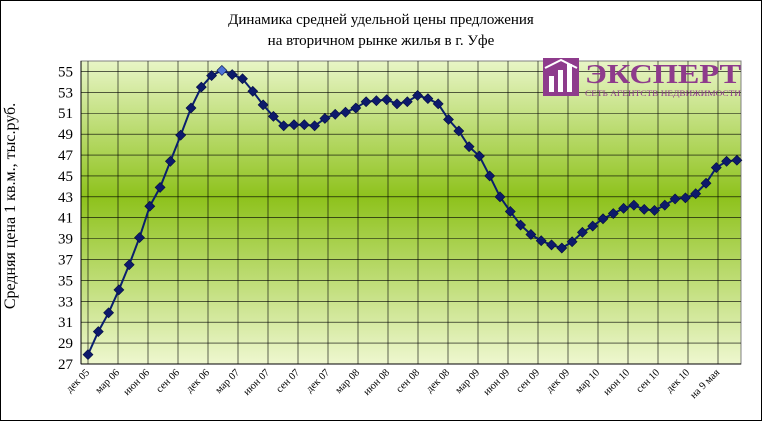 The width and height of the screenshot is (762, 421). I want to click on x-tick-label: июн 08, so click(377, 382).